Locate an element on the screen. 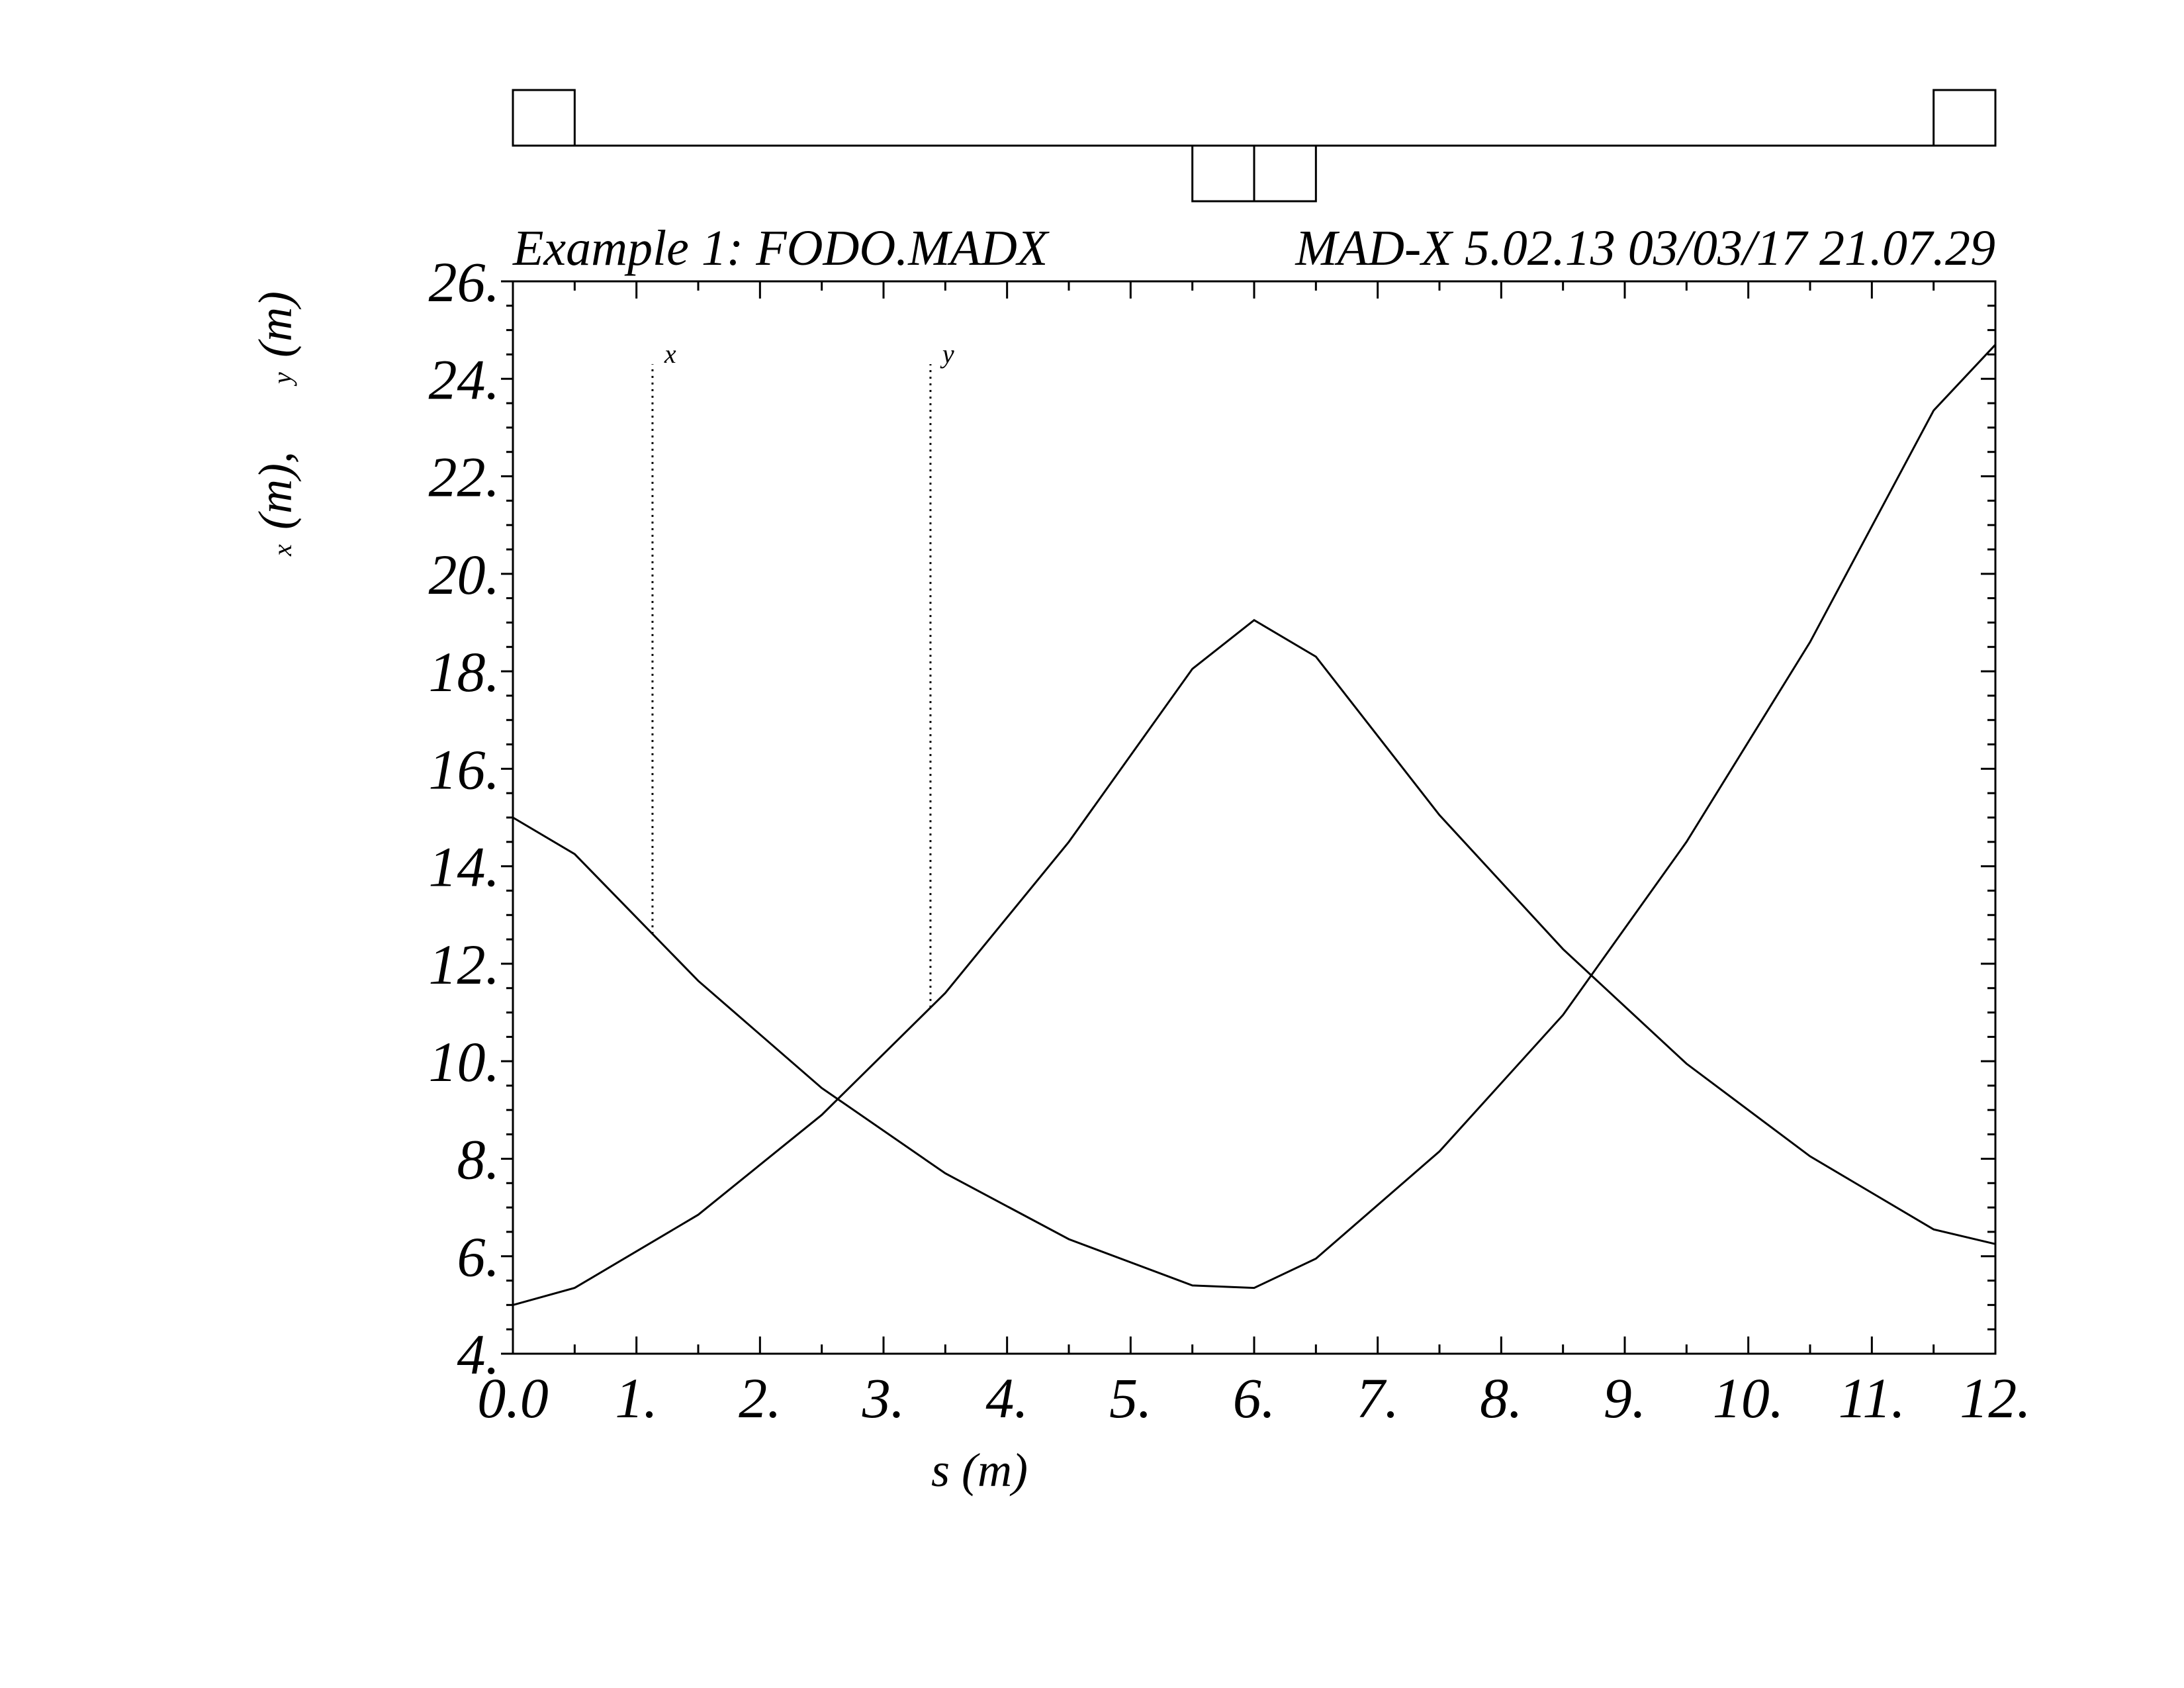  y-tick-label: 14. is located at coordinates (464, 867).